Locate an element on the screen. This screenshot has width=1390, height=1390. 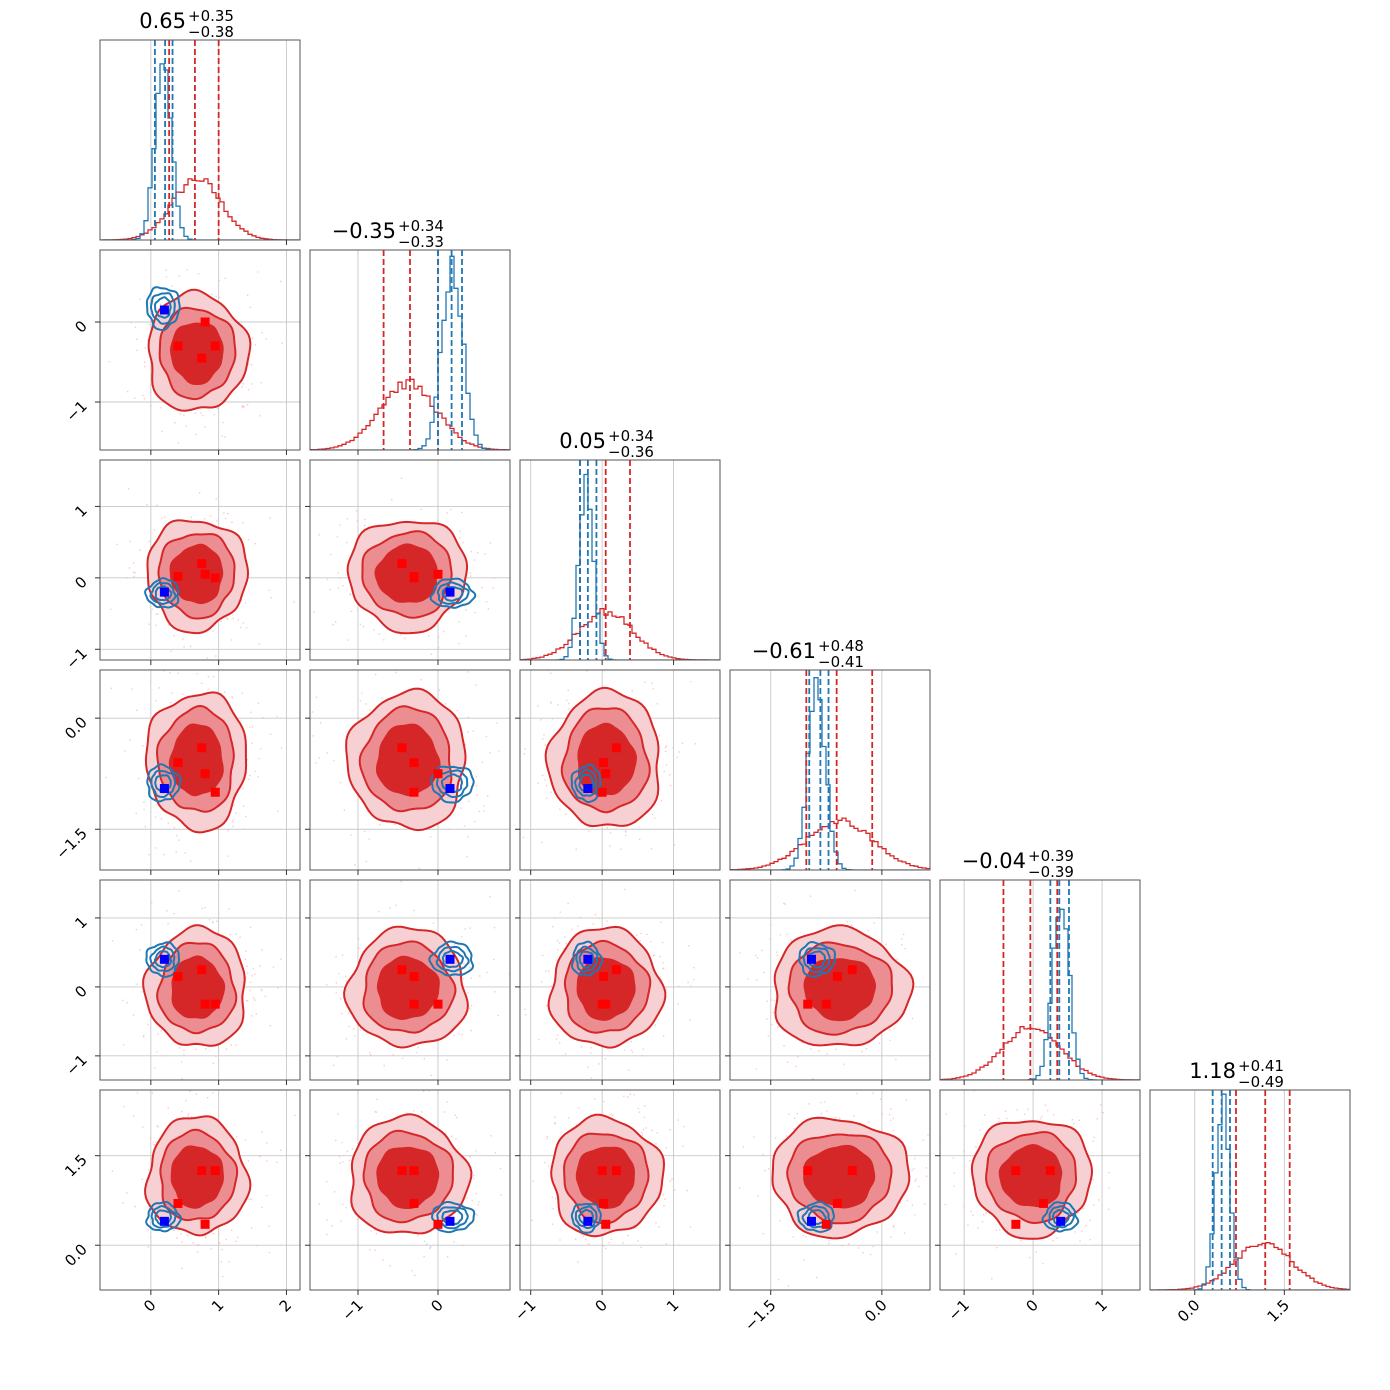
param-title-plus: +0.39 is located at coordinates (1051, 856).